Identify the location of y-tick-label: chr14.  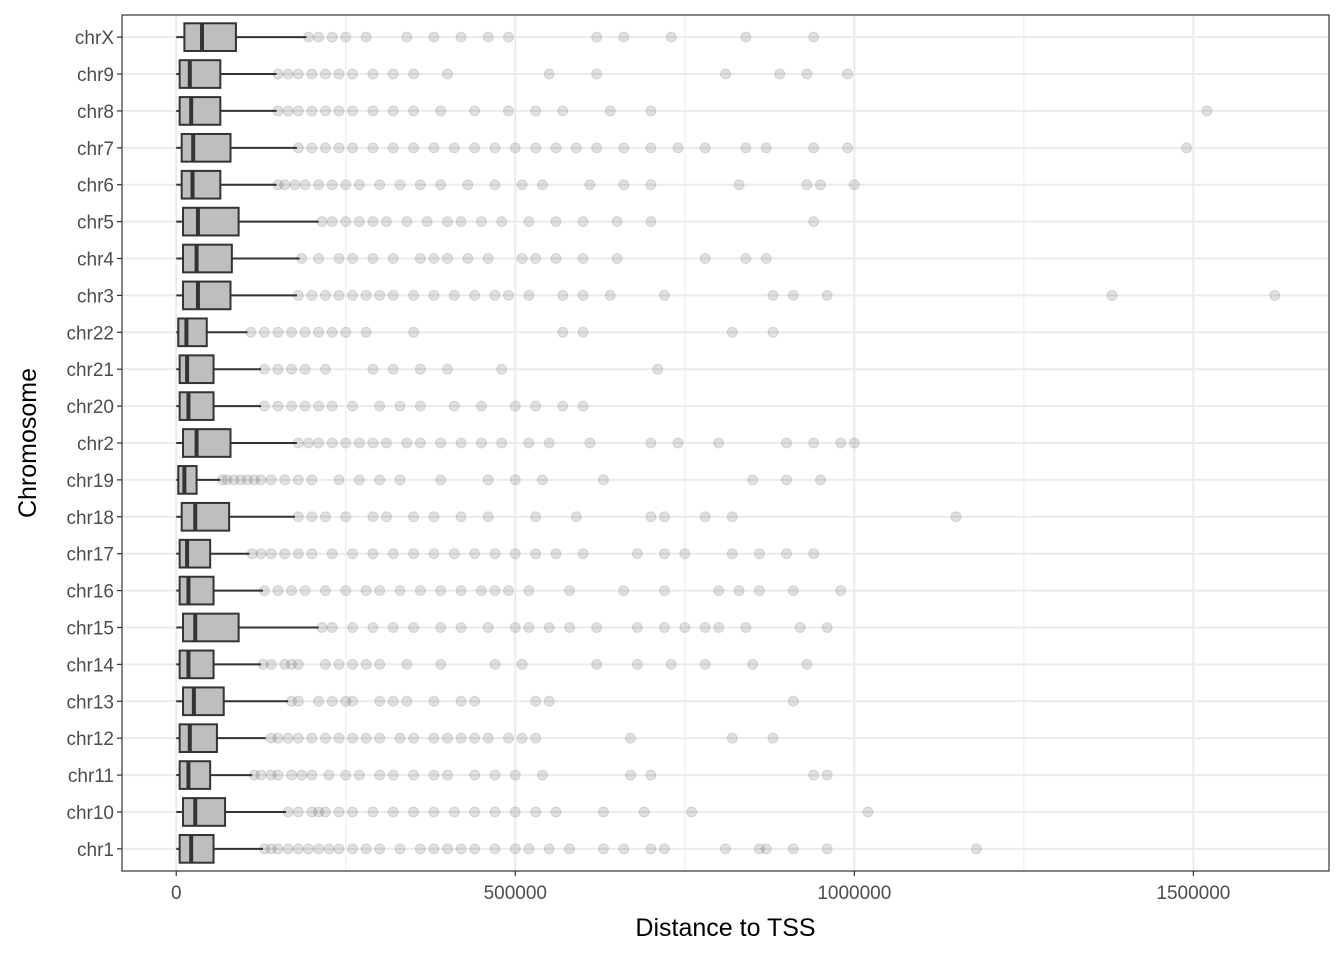
(90, 665).